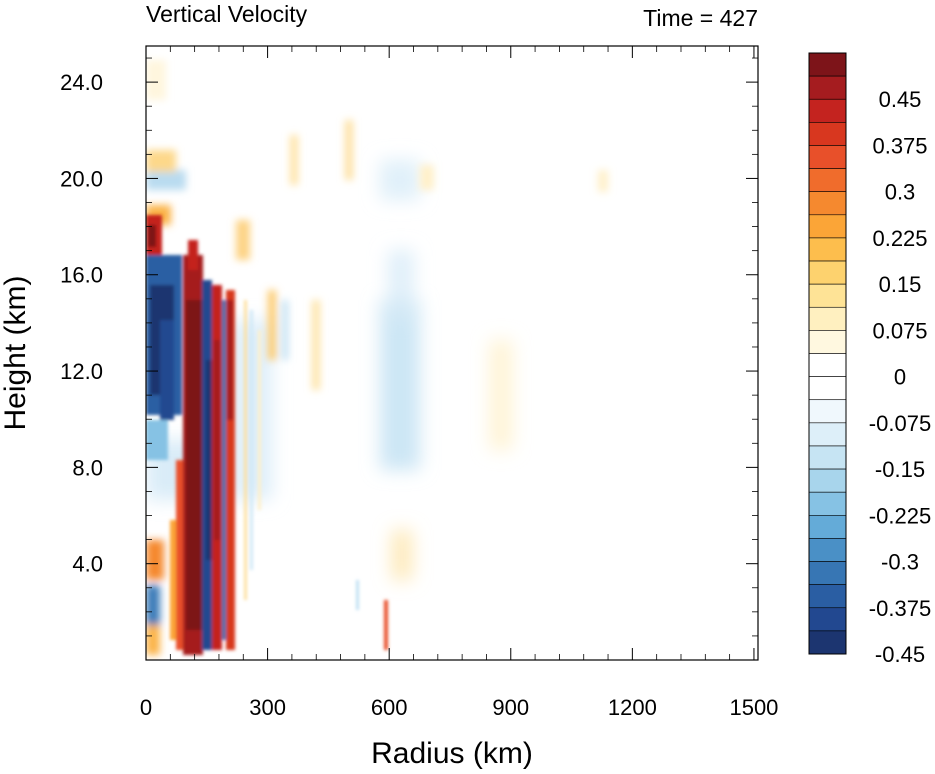 The image size is (935, 774). Describe the element at coordinates (87, 467) in the screenshot. I see `y-tick-label: 8.0` at that location.